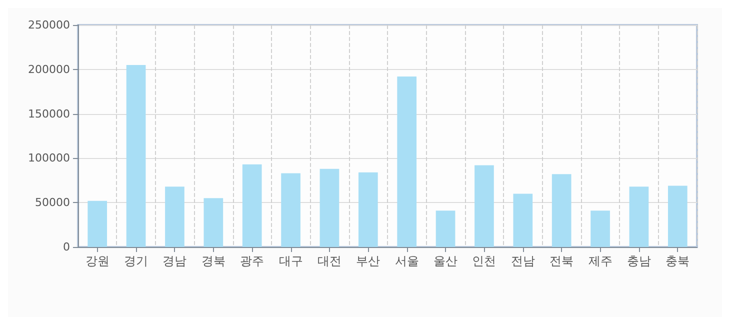 This screenshot has height=325, width=730. I want to click on x-tick-label: 경남, so click(174, 261).